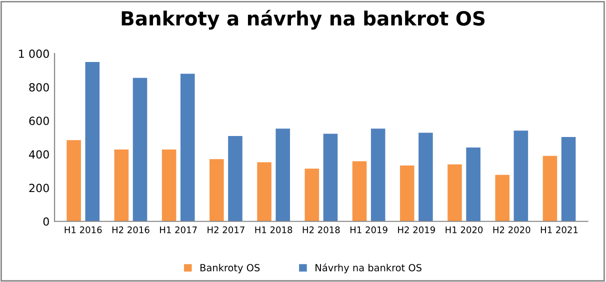  What do you see at coordinates (39, 188) in the screenshot?
I see `y-tick-label: 200` at bounding box center [39, 188].